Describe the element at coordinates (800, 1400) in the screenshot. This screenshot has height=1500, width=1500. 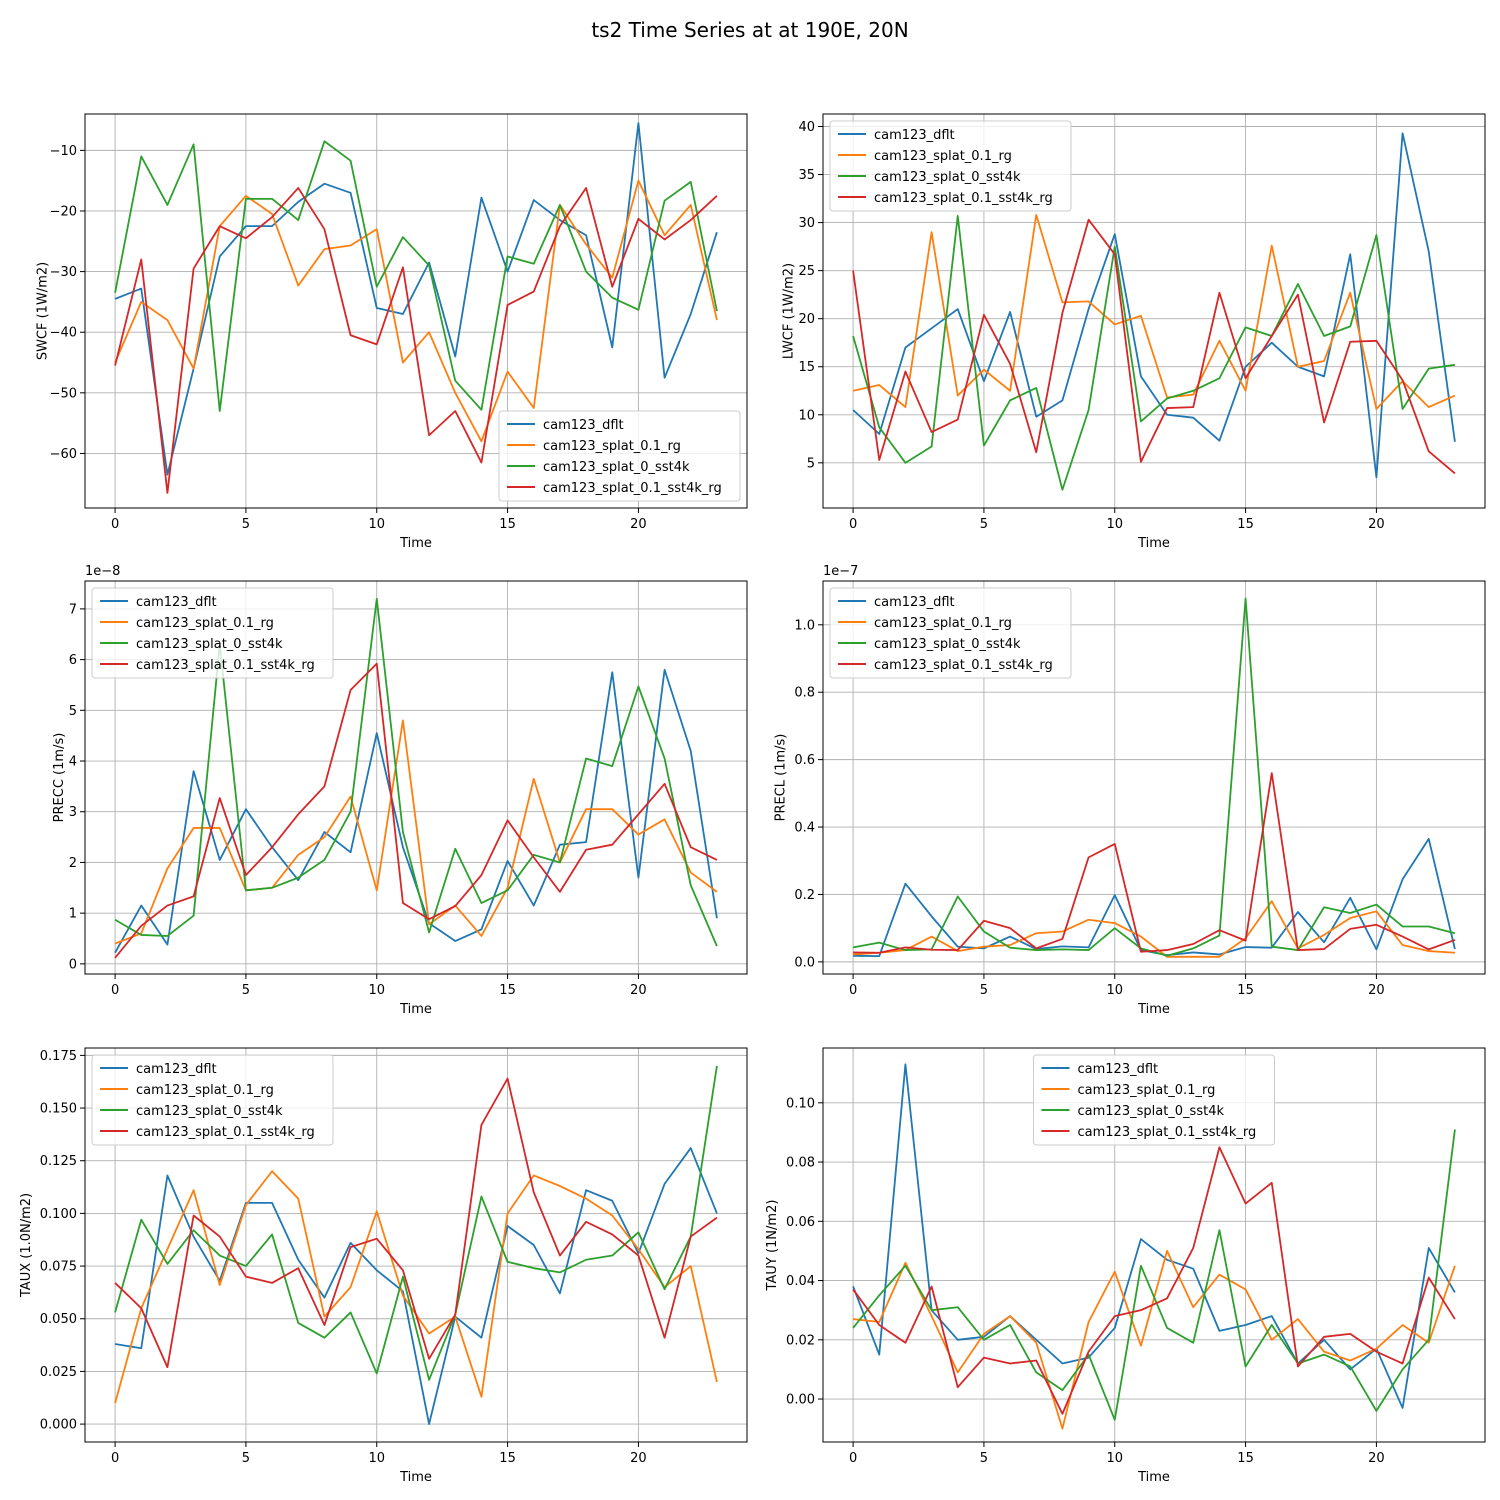
I see `y-tick-label: 0.00` at that location.